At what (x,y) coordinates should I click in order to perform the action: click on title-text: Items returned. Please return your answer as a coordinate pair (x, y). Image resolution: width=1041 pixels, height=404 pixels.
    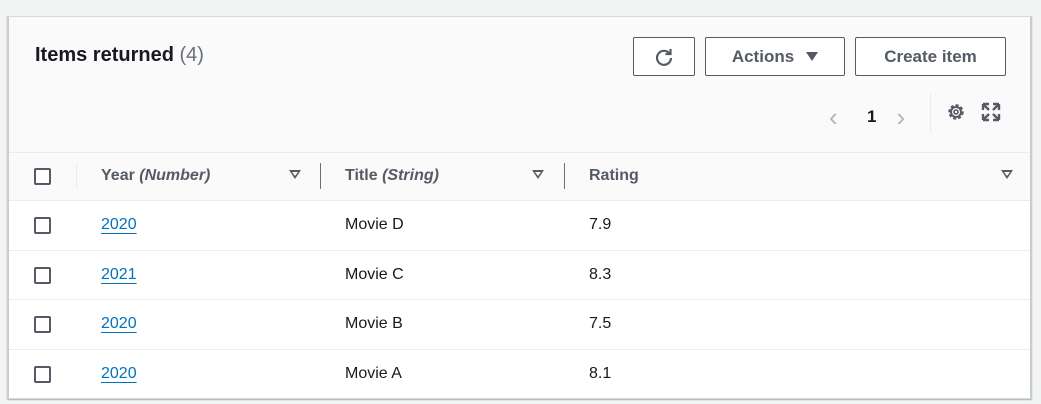
    Looking at the image, I should click on (104, 55).